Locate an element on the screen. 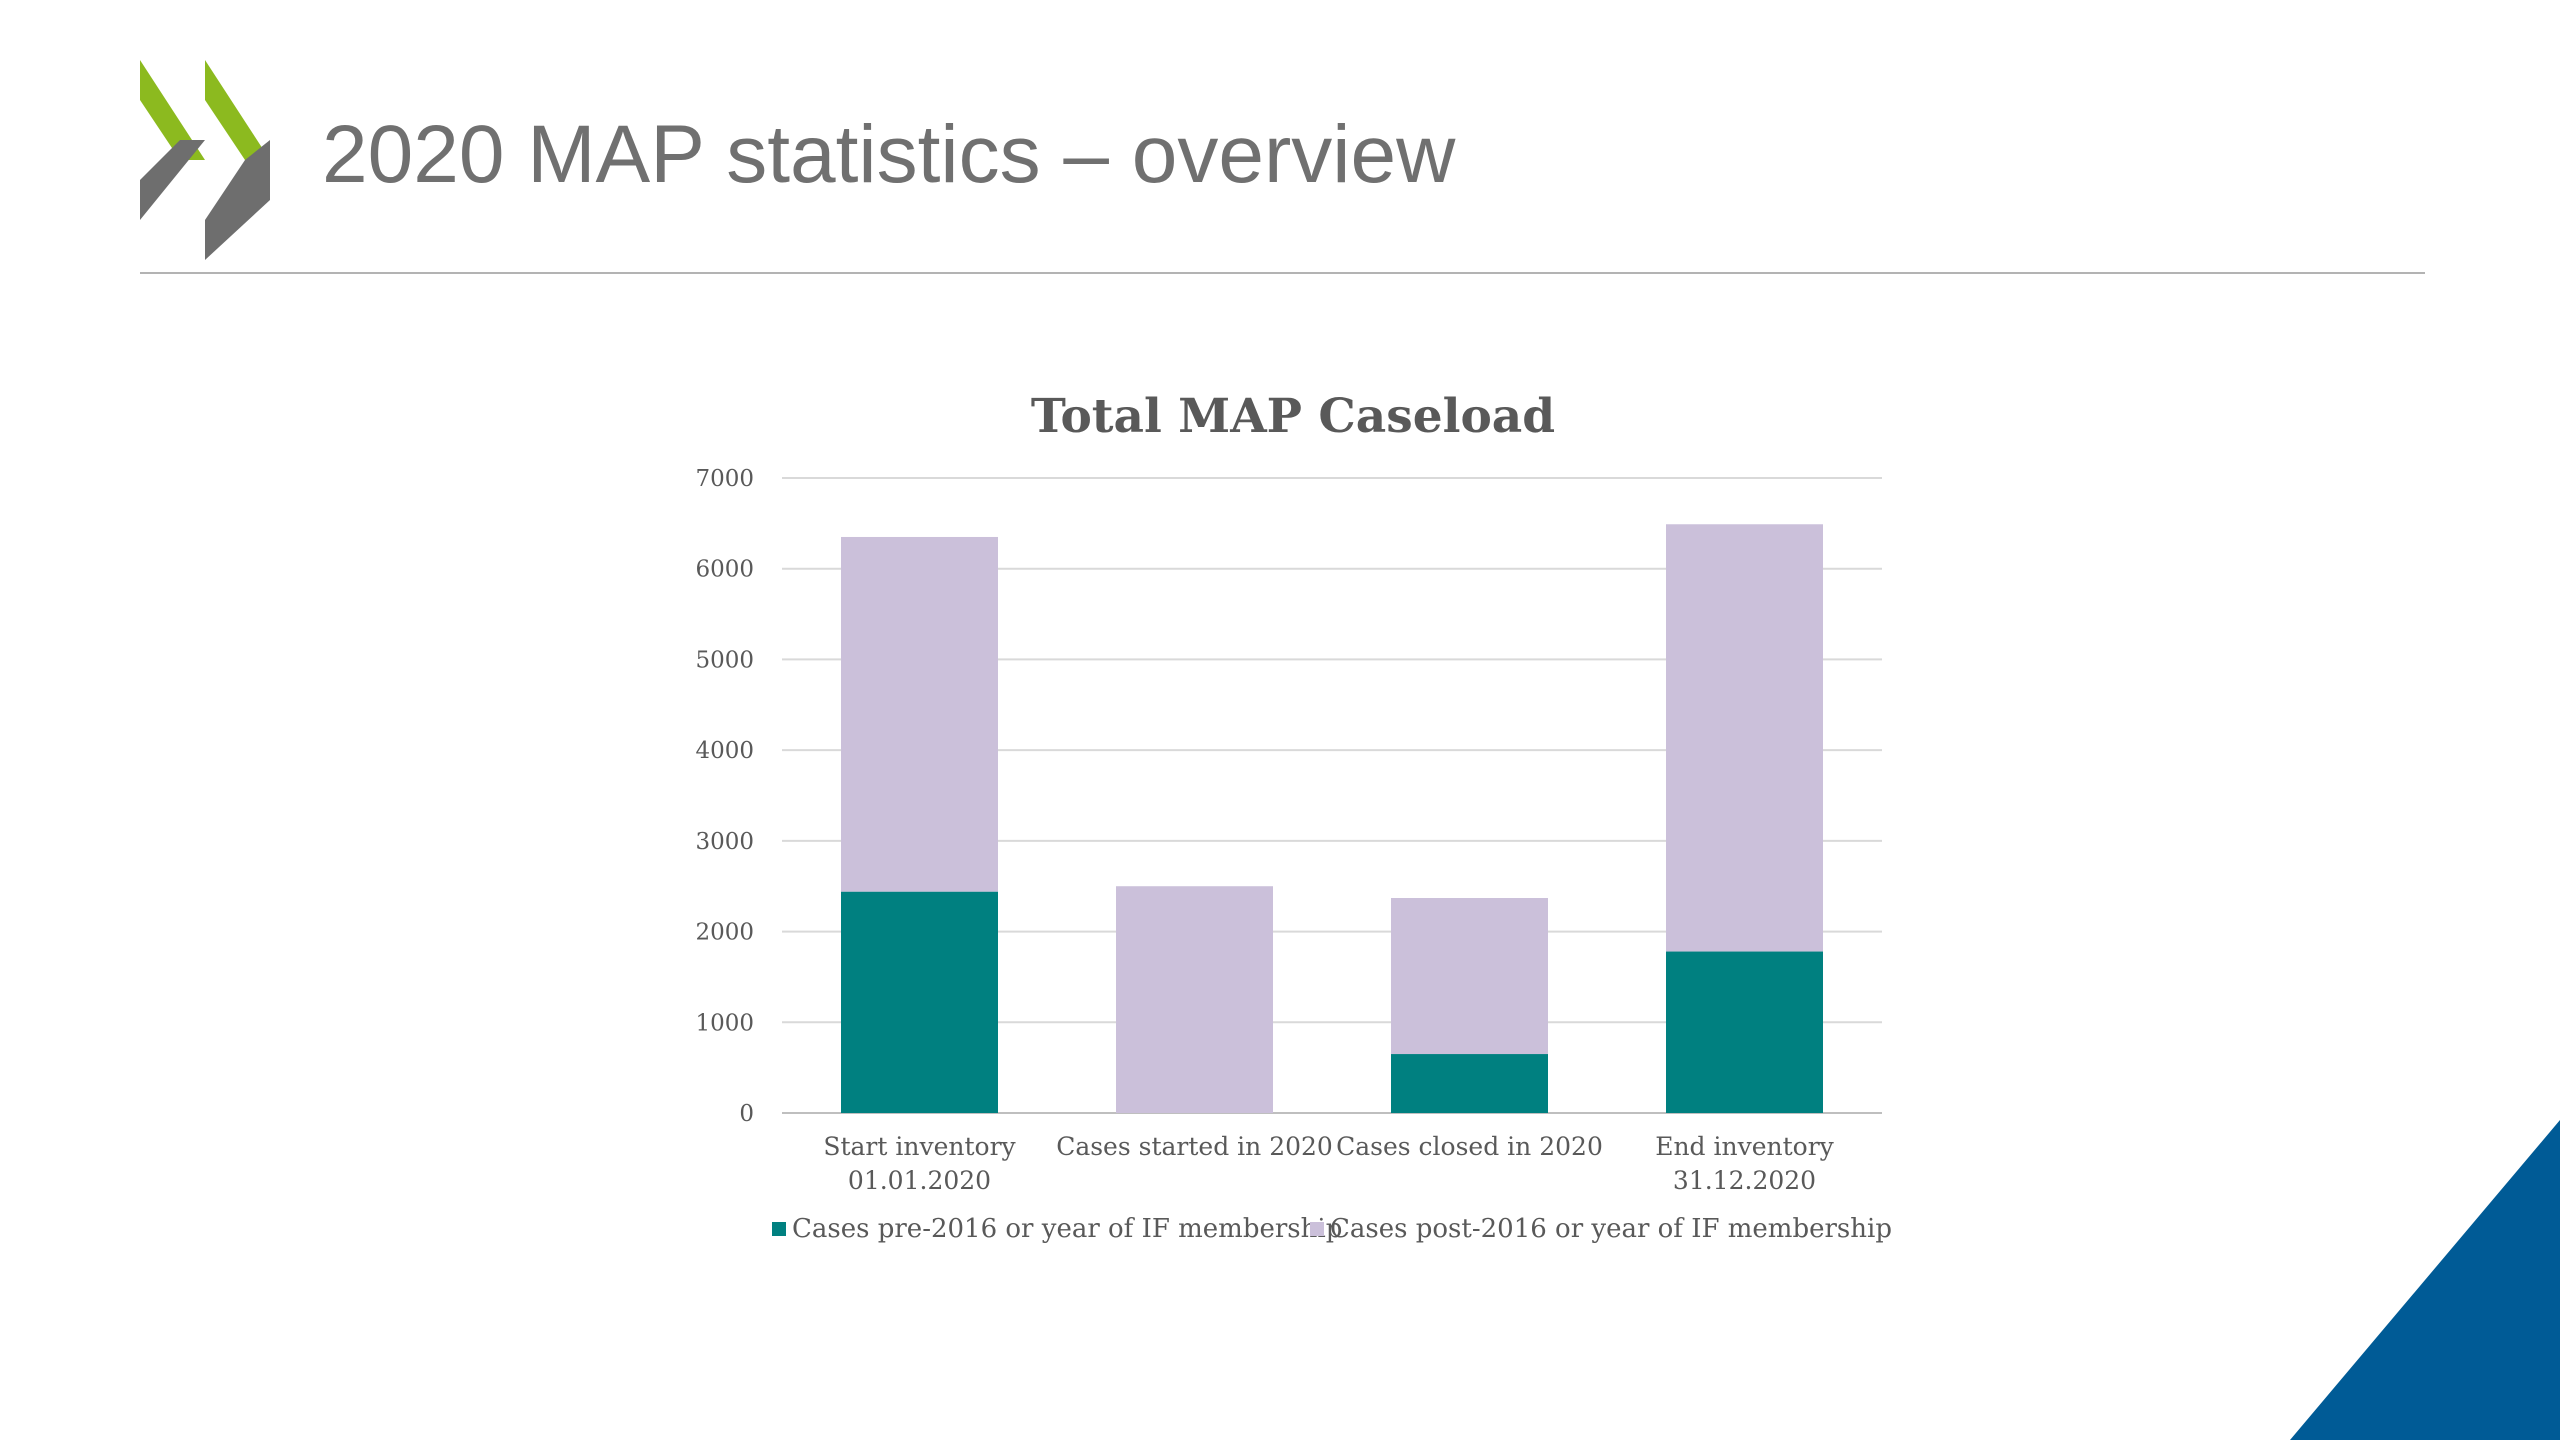 Image resolution: width=2560 pixels, height=1440 pixels. chart-title: Total MAP Caseload is located at coordinates (1293, 416).